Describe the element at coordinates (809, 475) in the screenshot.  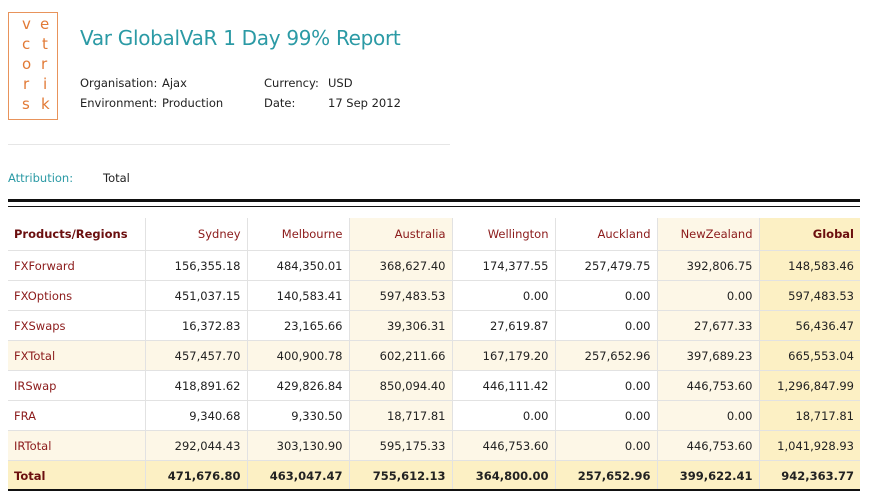
I see `table-cell: 942,363.77` at that location.